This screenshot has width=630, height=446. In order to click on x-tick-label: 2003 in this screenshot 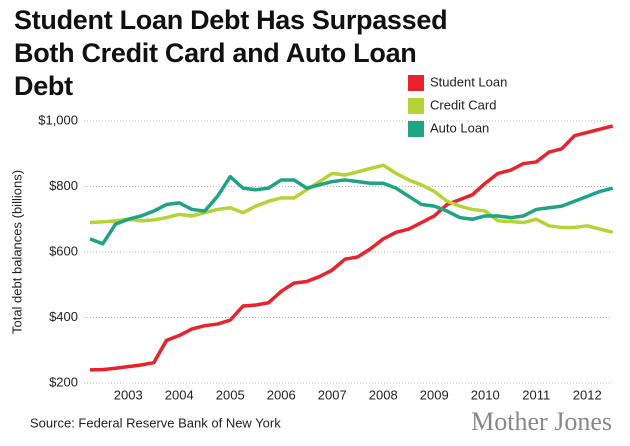, I will do `click(128, 394)`.